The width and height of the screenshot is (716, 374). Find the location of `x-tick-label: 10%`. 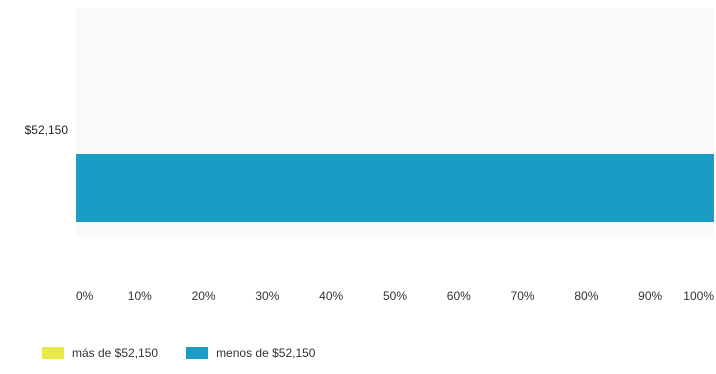

x-tick-label: 10% is located at coordinates (140, 296).